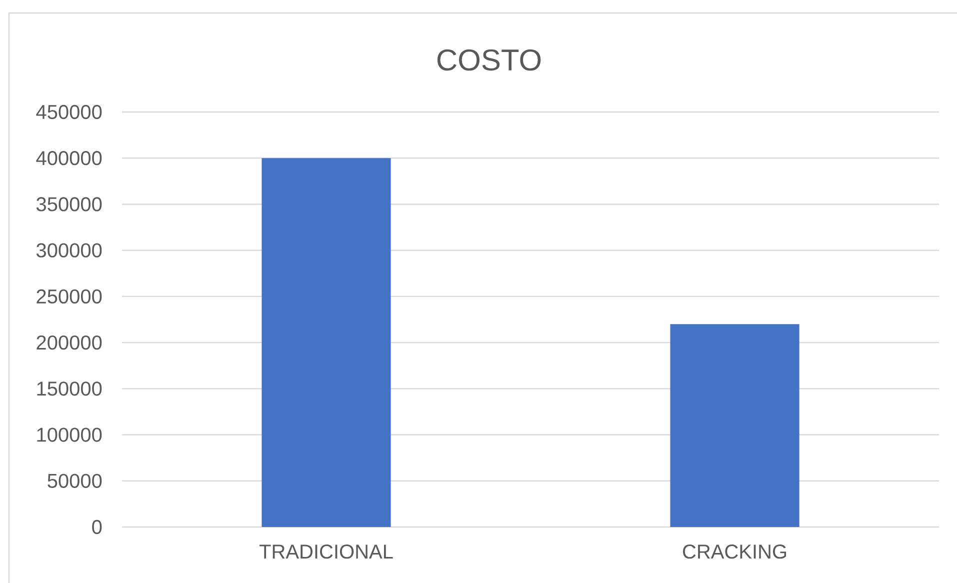 Image resolution: width=957 pixels, height=583 pixels. Describe the element at coordinates (69, 204) in the screenshot. I see `y-tick-label: 350000` at that location.